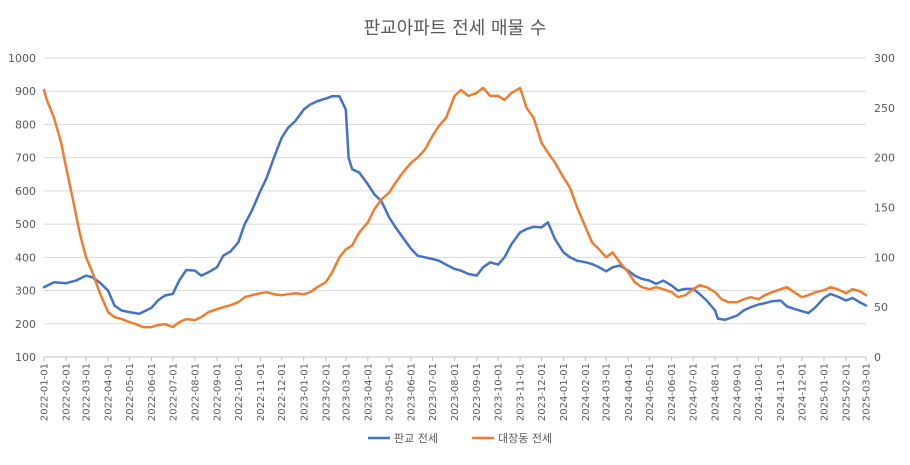 This screenshot has height=465, width=910. What do you see at coordinates (25, 224) in the screenshot?
I see `y-left-tick-label: 500` at bounding box center [25, 224].